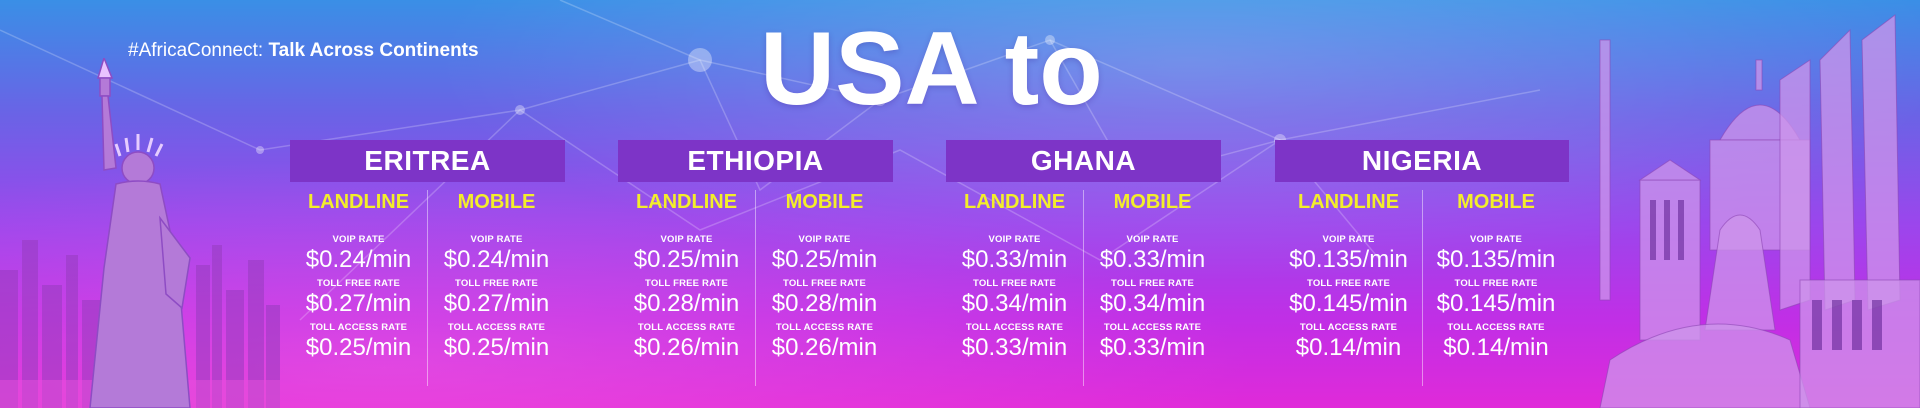 This screenshot has width=1920, height=408. I want to click on hashtag-tagline: Talk Across Continents, so click(373, 50).